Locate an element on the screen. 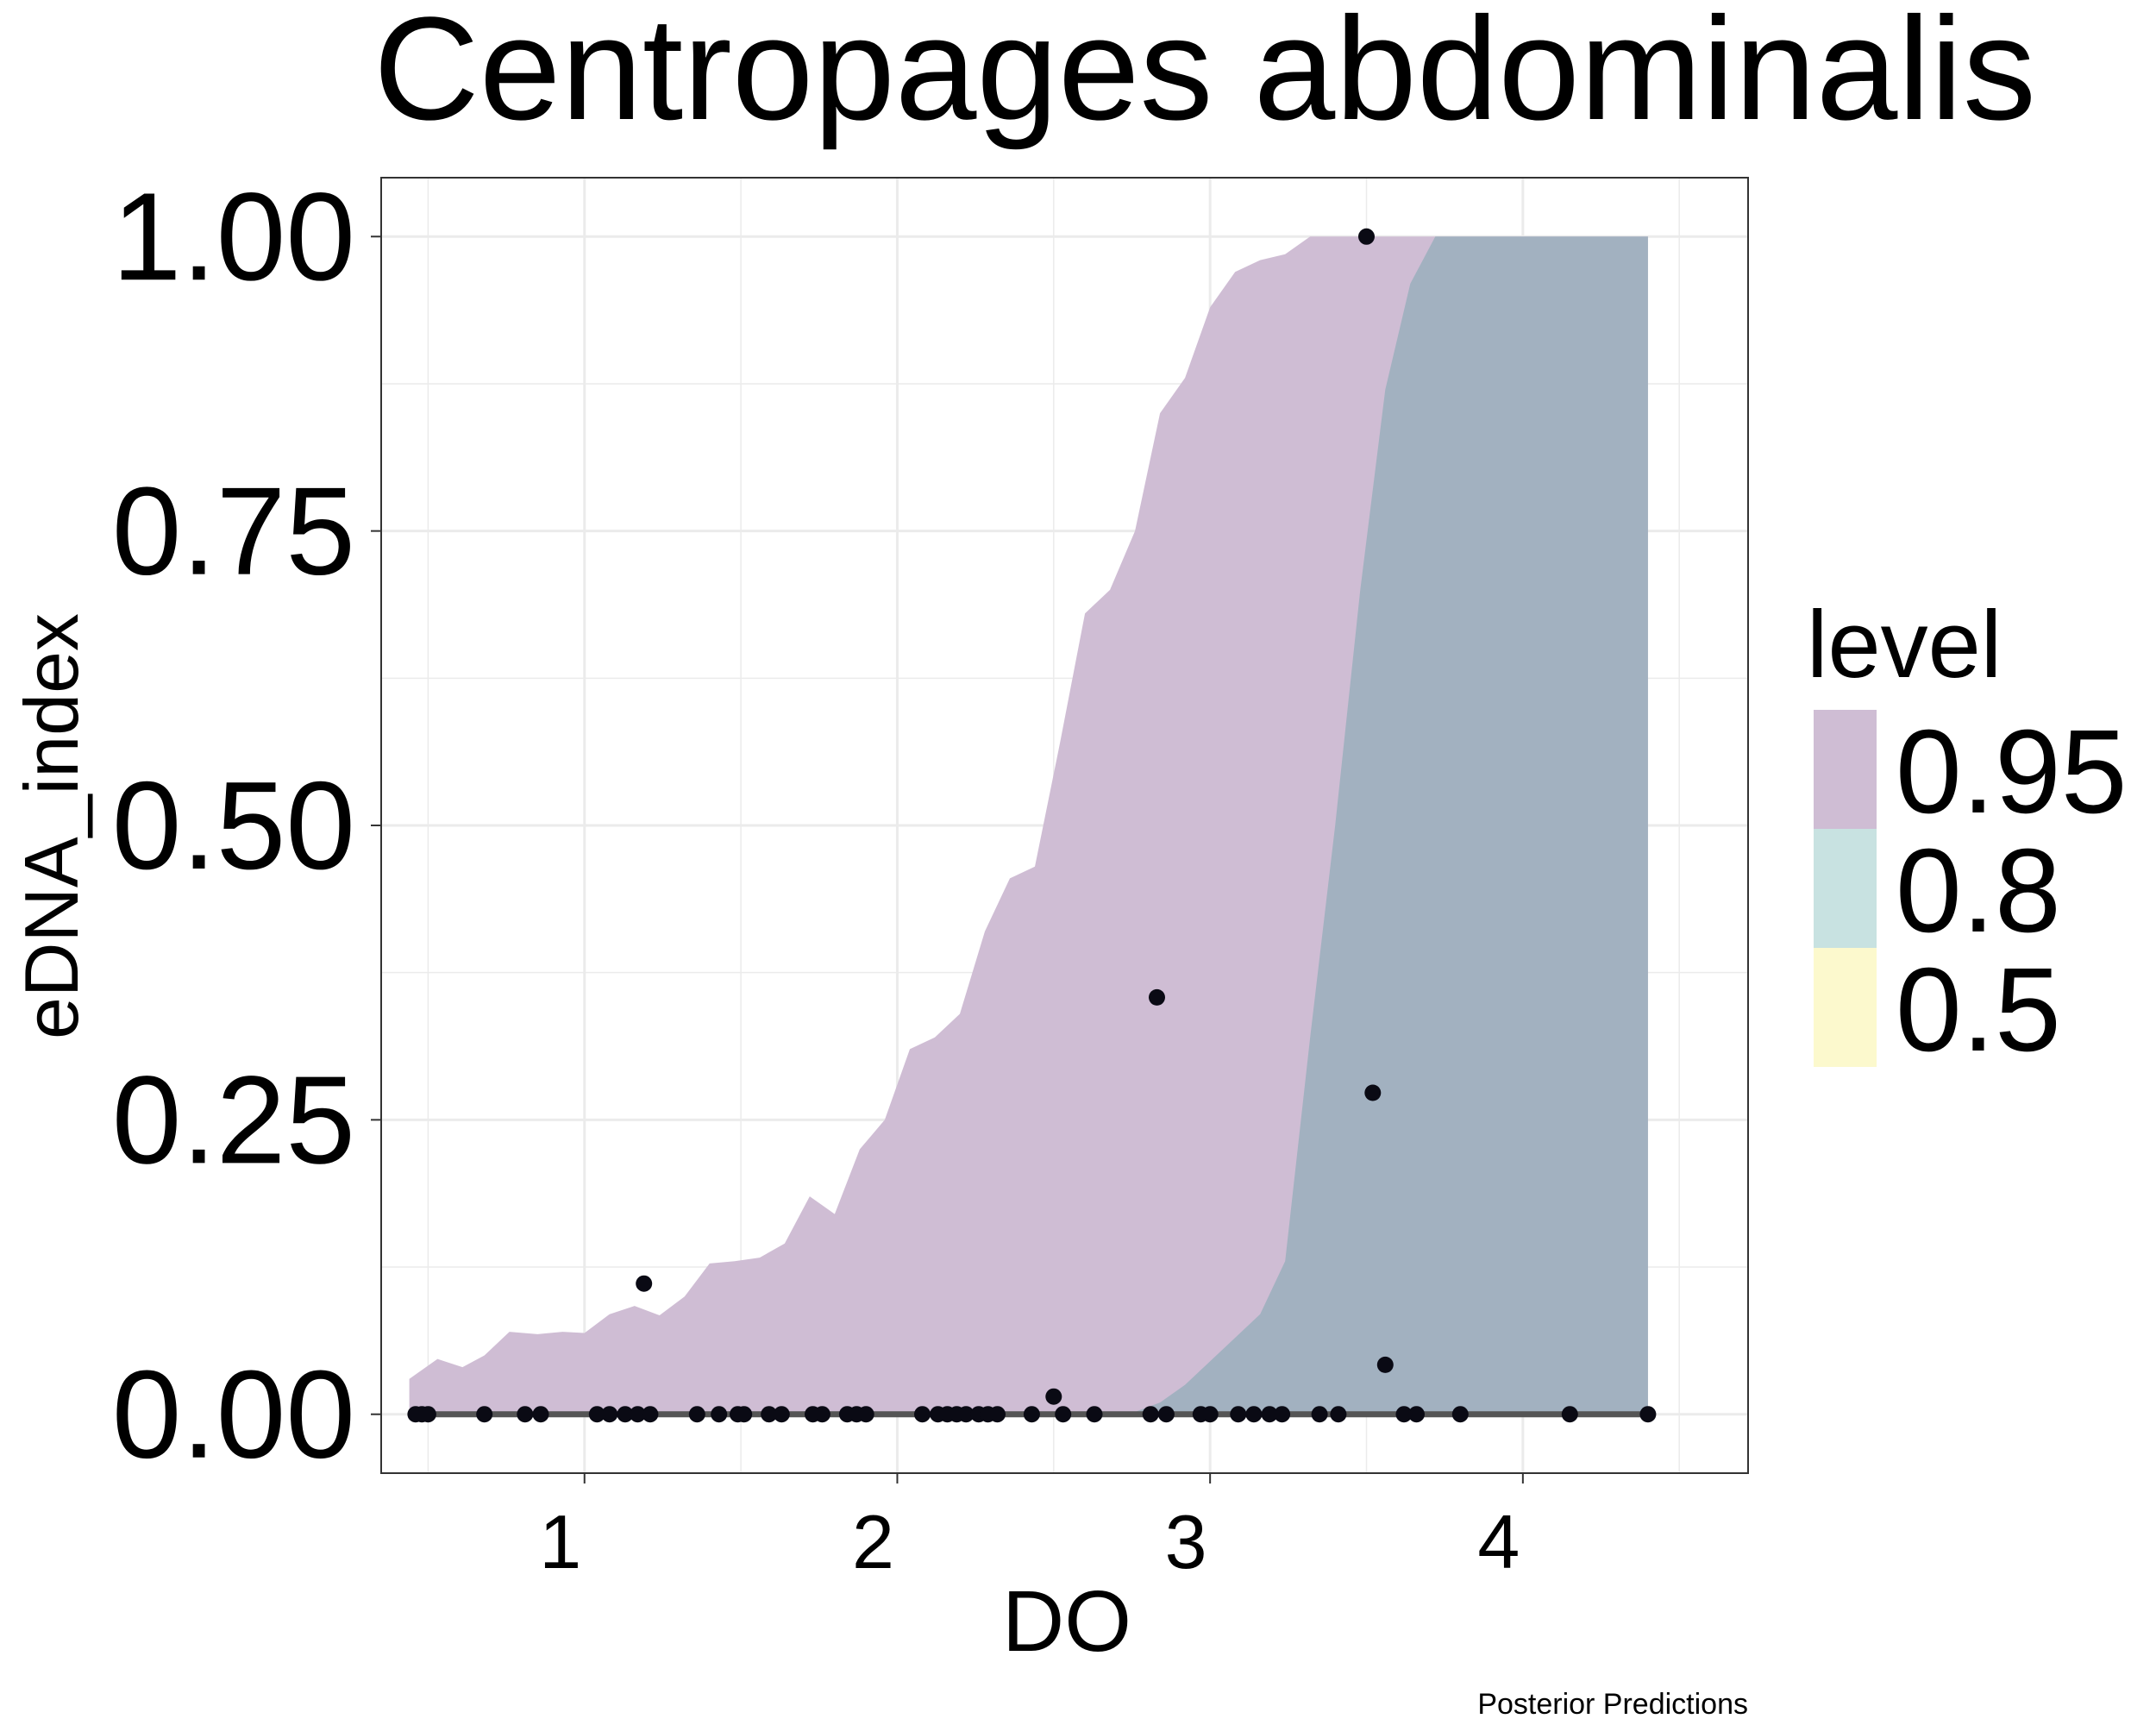 This screenshot has height=1725, width=2156. caption: Posterior Predictions is located at coordinates (1612, 1704).